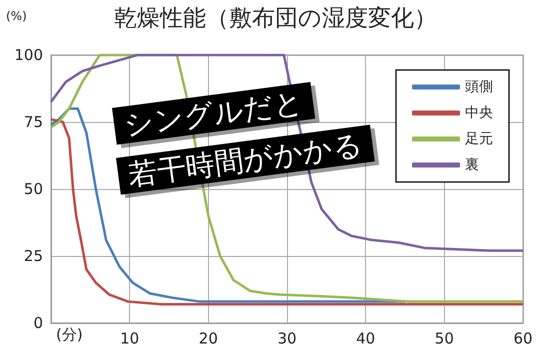 This screenshot has width=551, height=358. I want to click on chart-title: 乾燥性能（敷布団の湿度変化）, so click(275, 19).